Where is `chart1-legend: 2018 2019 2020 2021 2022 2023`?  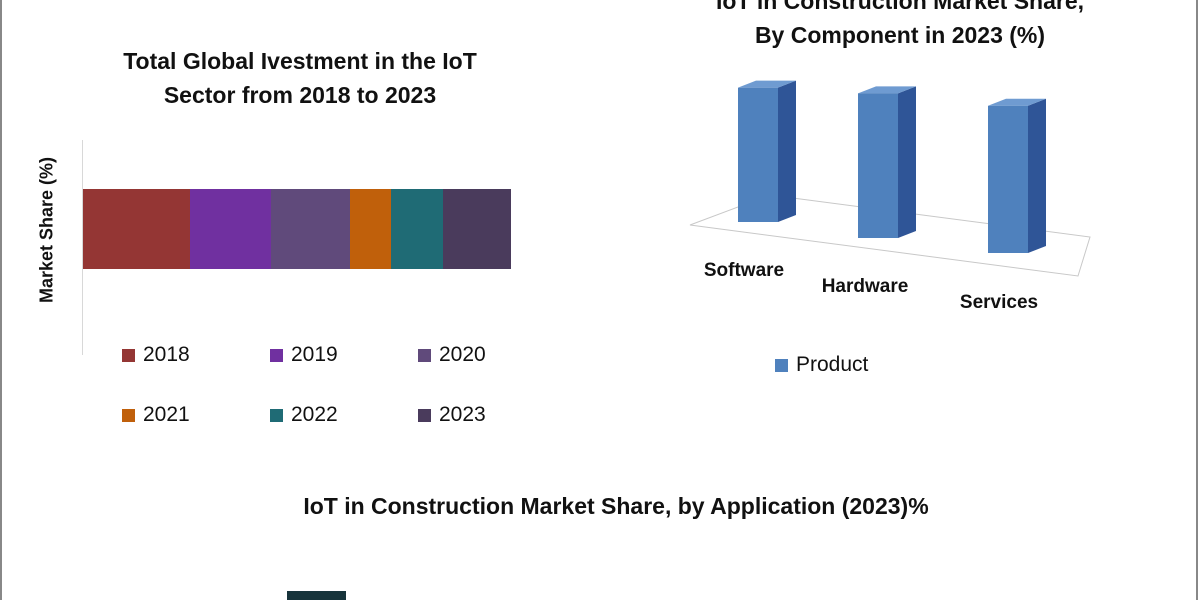
chart1-legend: 2018 2019 2020 2021 2022 2023 is located at coordinates (322, 385).